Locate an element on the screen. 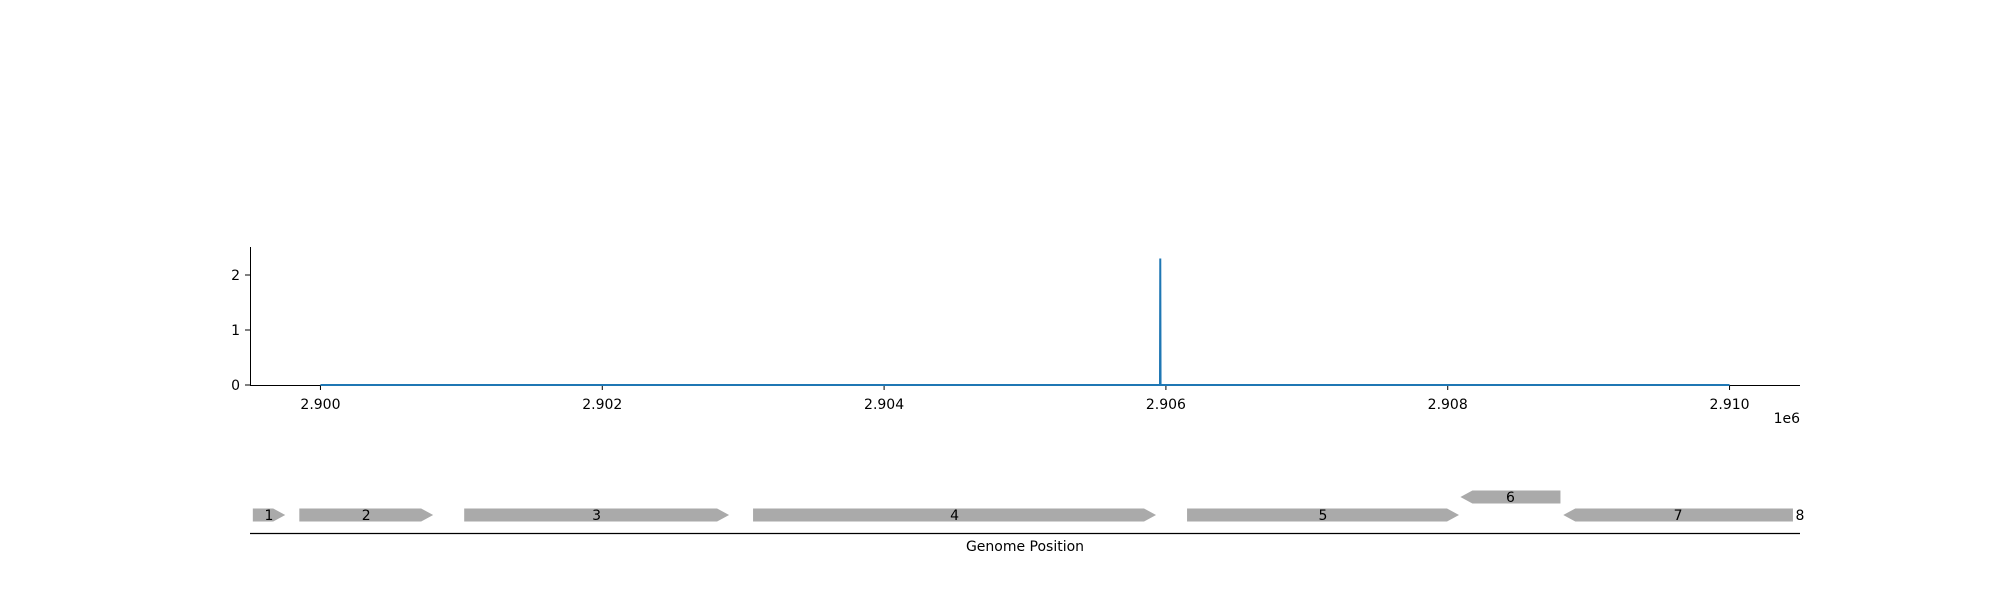  x-tick-label: 2.908 is located at coordinates (1448, 405).